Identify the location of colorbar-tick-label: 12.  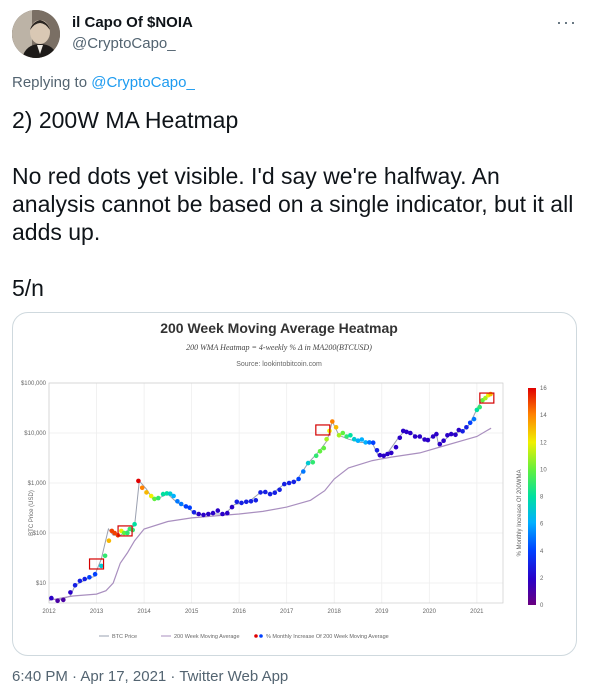
(543, 443).